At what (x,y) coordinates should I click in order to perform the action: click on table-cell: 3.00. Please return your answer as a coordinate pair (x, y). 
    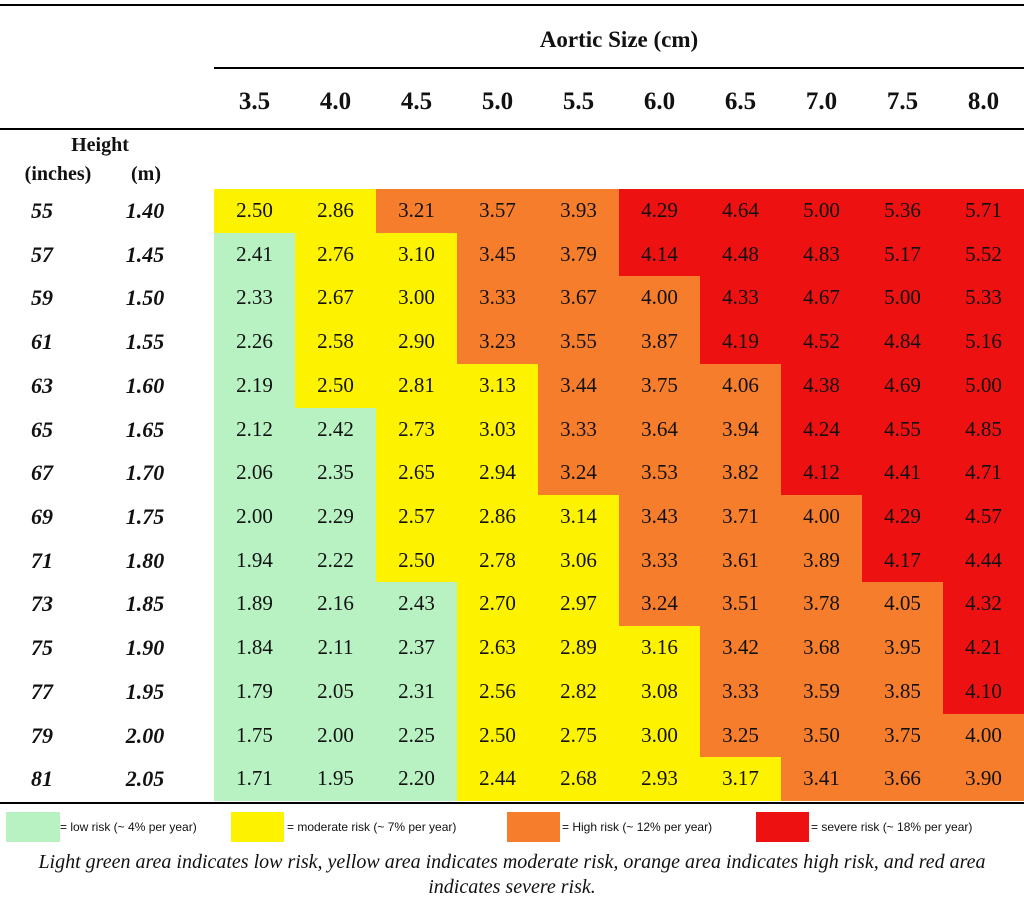
    Looking at the image, I should click on (659, 735).